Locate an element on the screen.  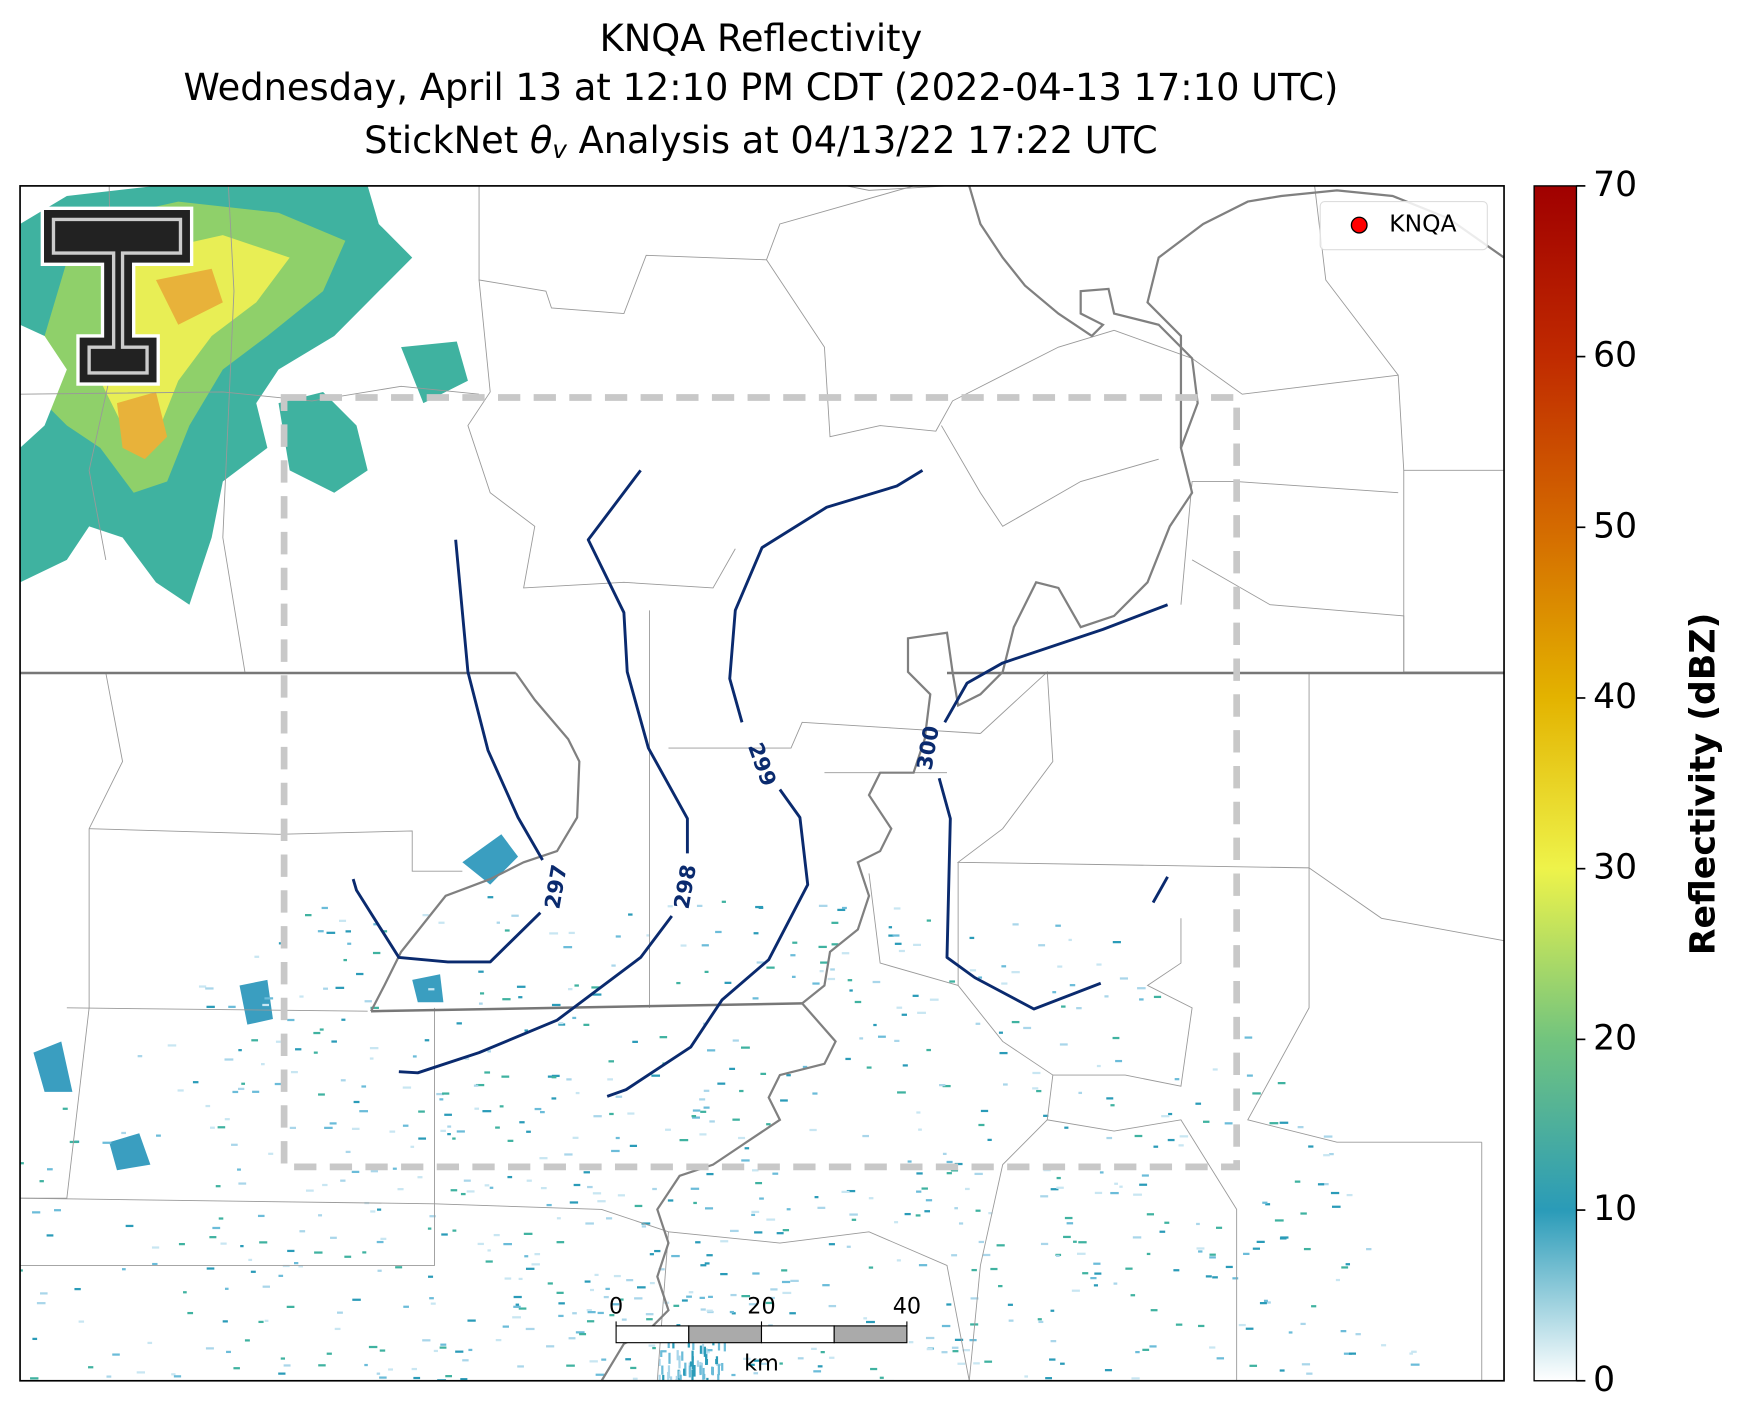
colorbar-tick-label: 40 is located at coordinates (1615, 697).